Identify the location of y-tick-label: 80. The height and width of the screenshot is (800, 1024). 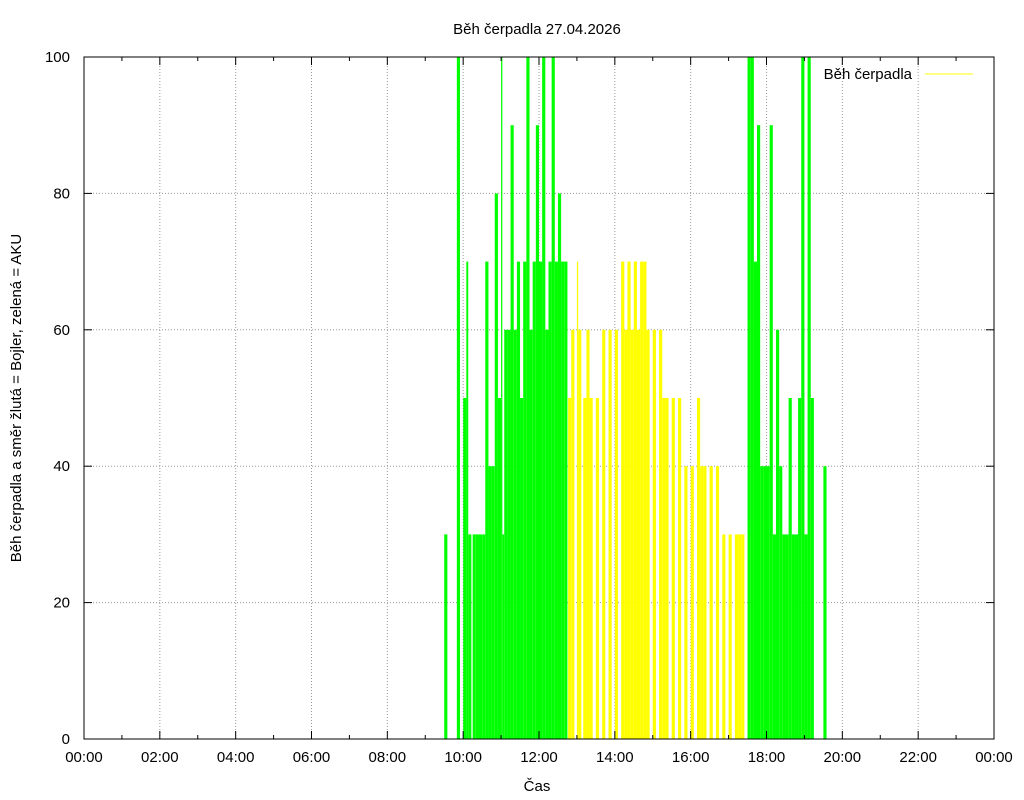
(61, 193).